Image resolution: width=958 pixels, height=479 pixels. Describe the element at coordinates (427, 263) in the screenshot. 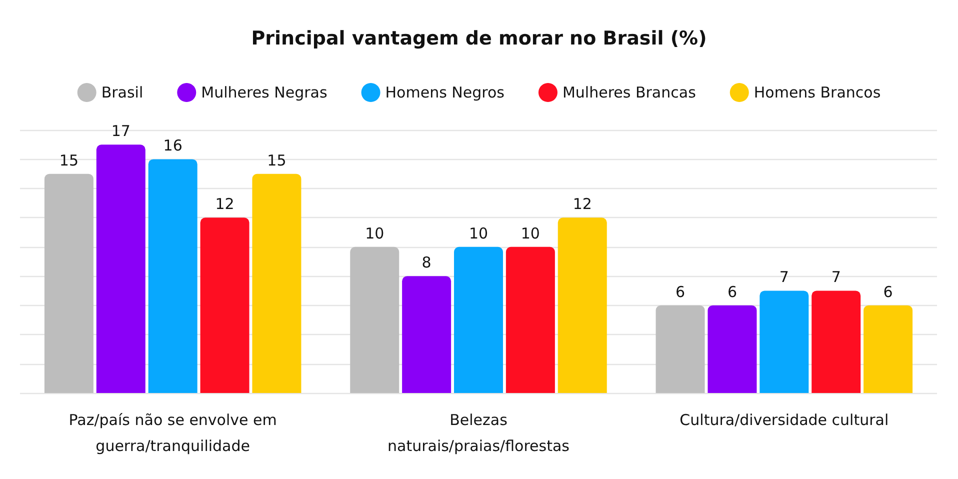

I see `data-label: 8` at that location.